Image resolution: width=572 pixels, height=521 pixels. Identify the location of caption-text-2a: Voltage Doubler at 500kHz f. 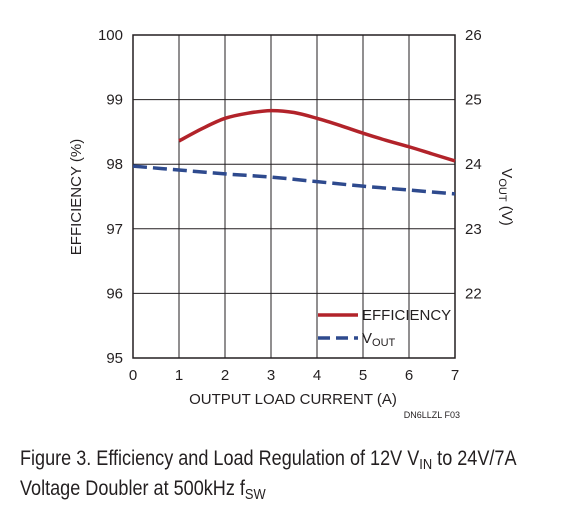
(132, 488).